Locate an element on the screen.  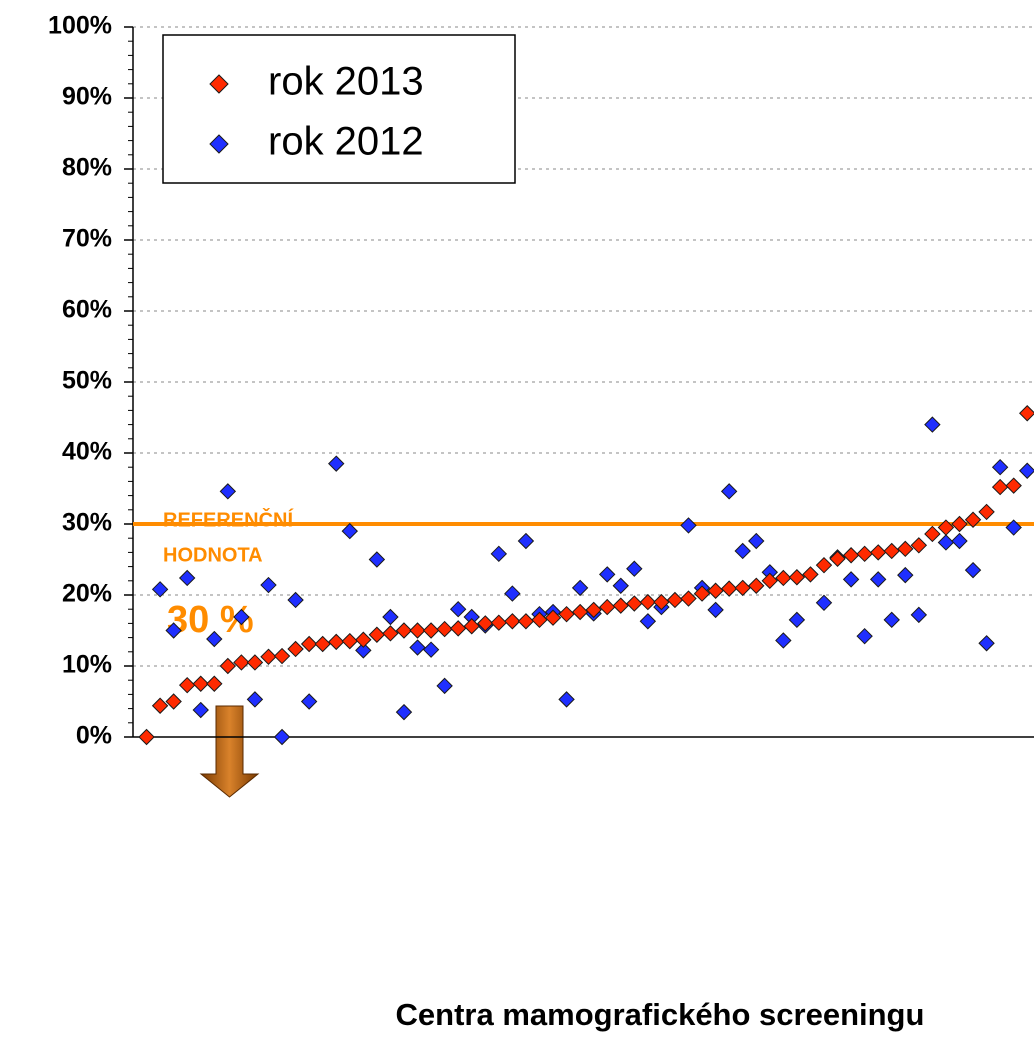
down-arrow is located at coordinates (229, 751).